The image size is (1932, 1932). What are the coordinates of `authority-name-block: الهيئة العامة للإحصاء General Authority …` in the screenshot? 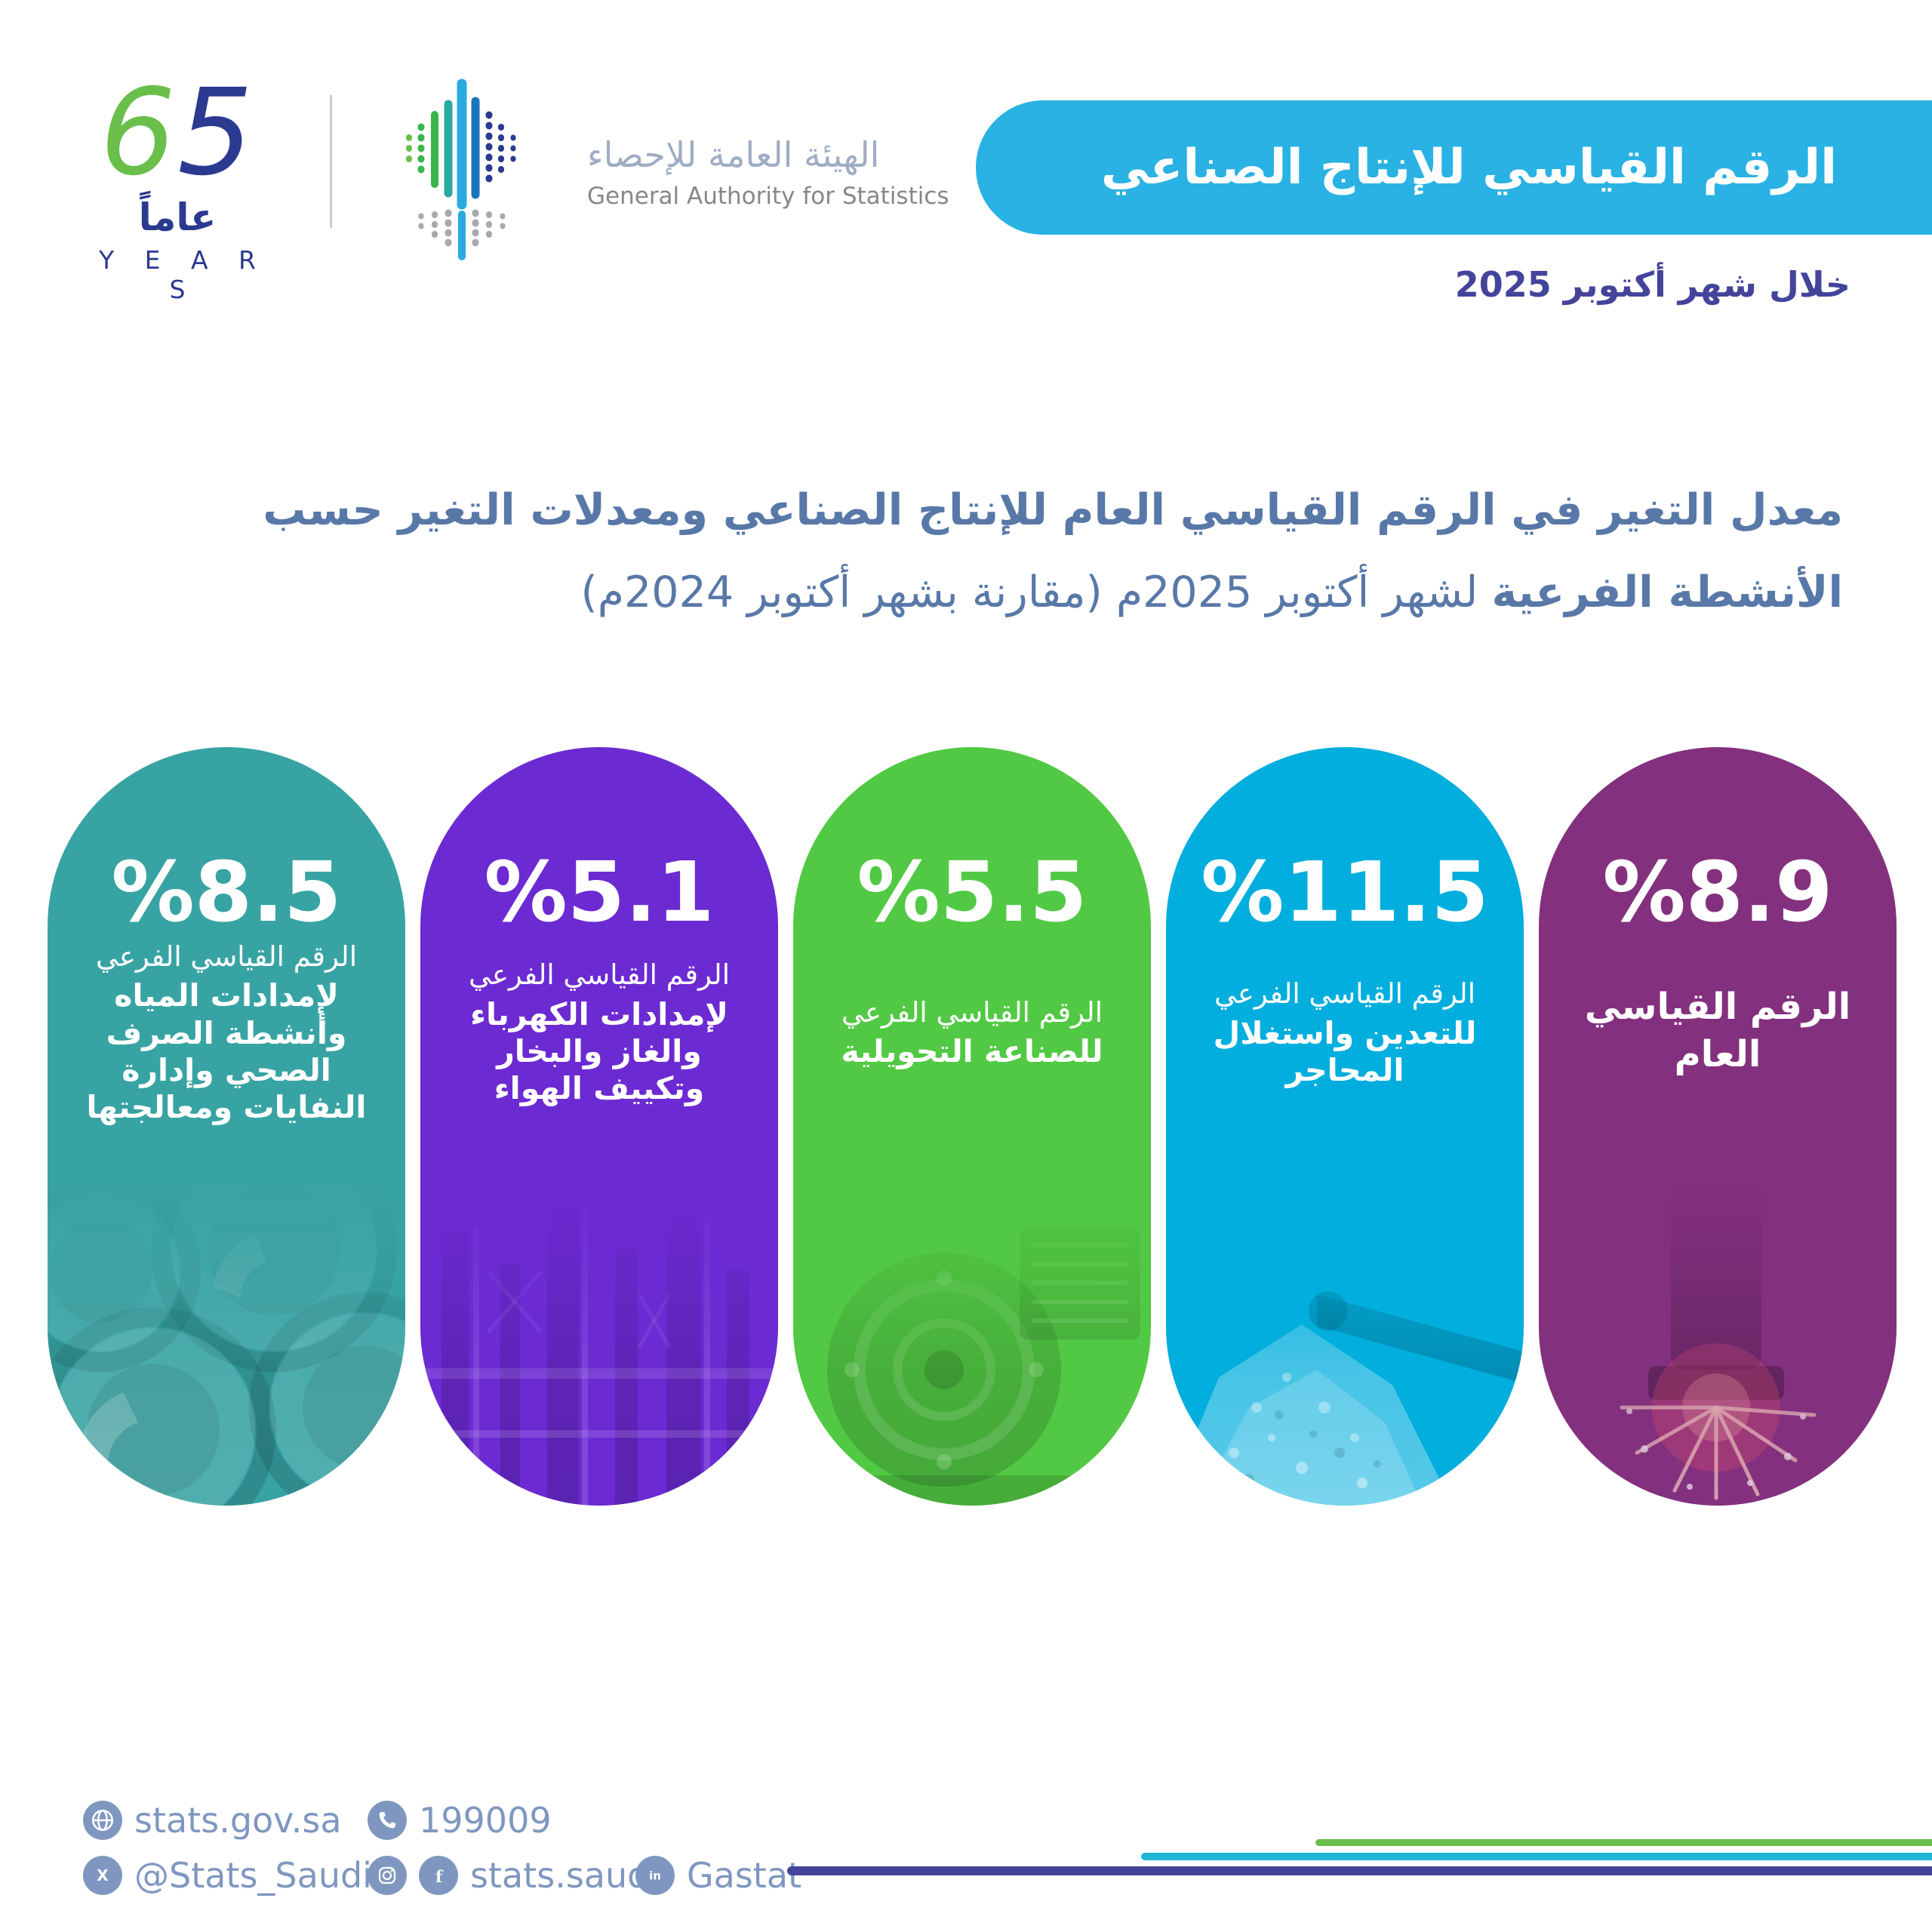 It's located at (768, 172).